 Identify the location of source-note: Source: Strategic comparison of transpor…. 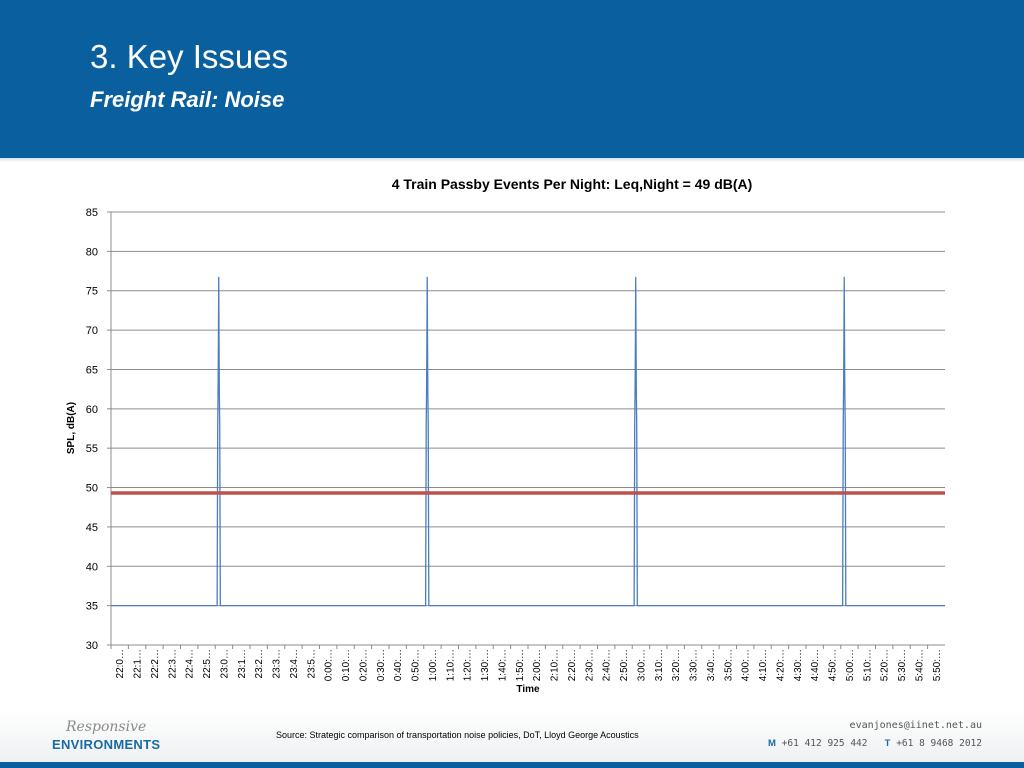
(457, 735).